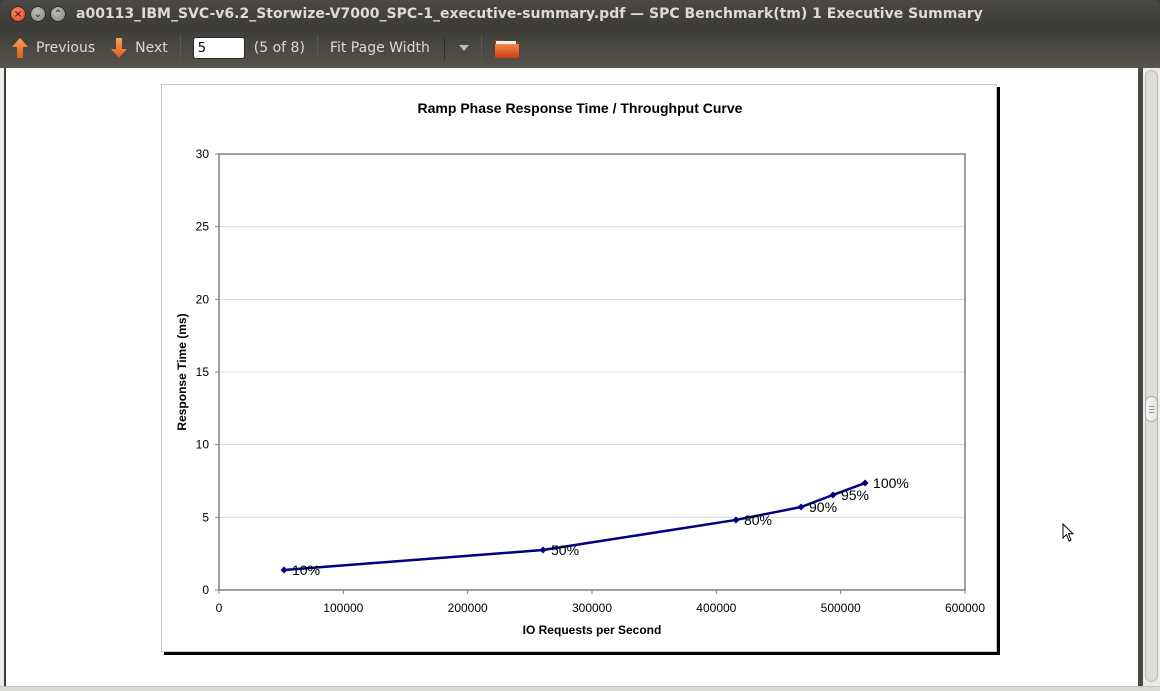 Image resolution: width=1160 pixels, height=691 pixels. What do you see at coordinates (151, 48) in the screenshot?
I see `next-label: Next` at bounding box center [151, 48].